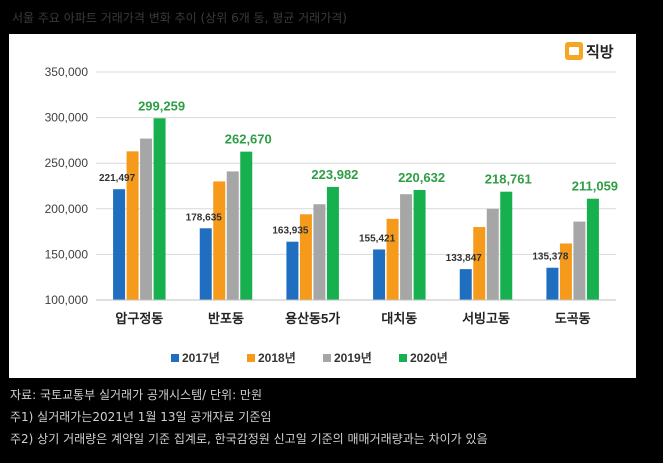 The height and width of the screenshot is (463, 663). I want to click on legend-label-3: 2020년, so click(429, 358).